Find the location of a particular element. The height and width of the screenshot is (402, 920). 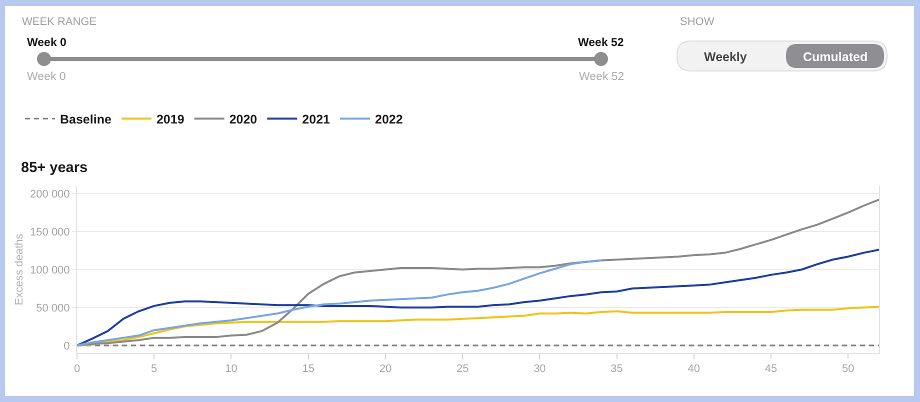

y-tick-label: 200 000 is located at coordinates (50, 194).